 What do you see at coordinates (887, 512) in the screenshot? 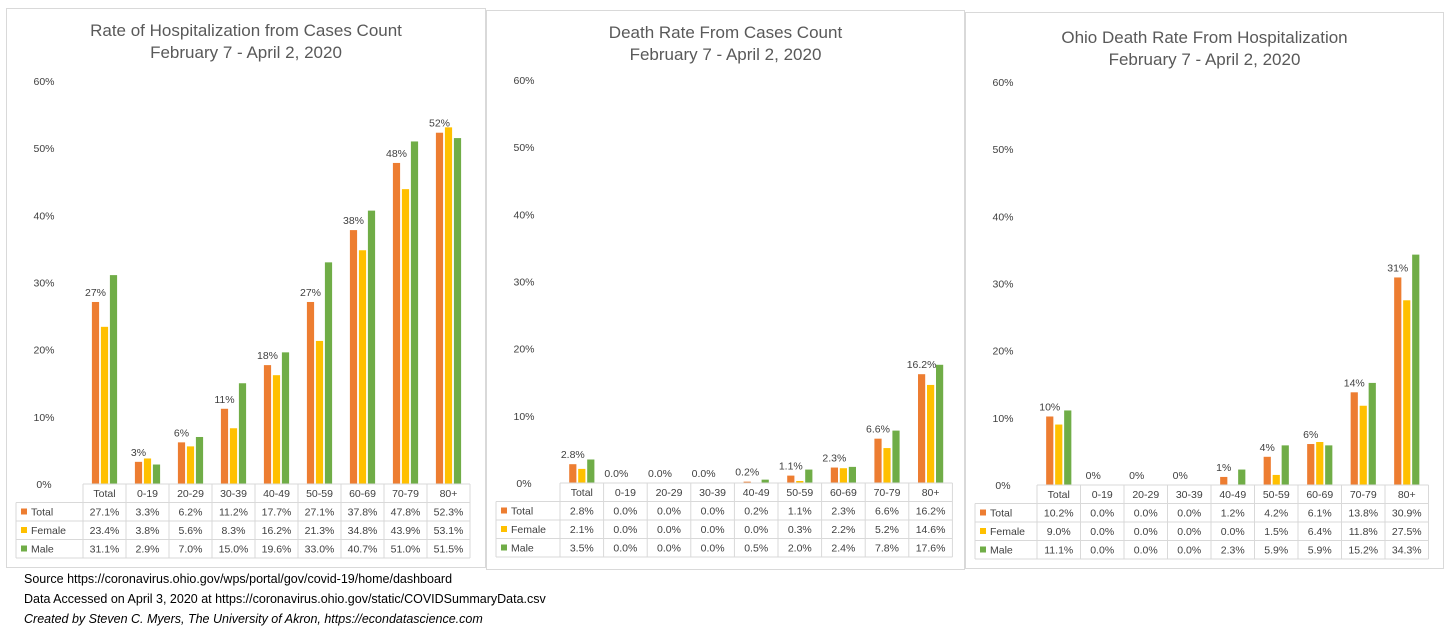
I see `table-cell: 6.6%` at bounding box center [887, 512].